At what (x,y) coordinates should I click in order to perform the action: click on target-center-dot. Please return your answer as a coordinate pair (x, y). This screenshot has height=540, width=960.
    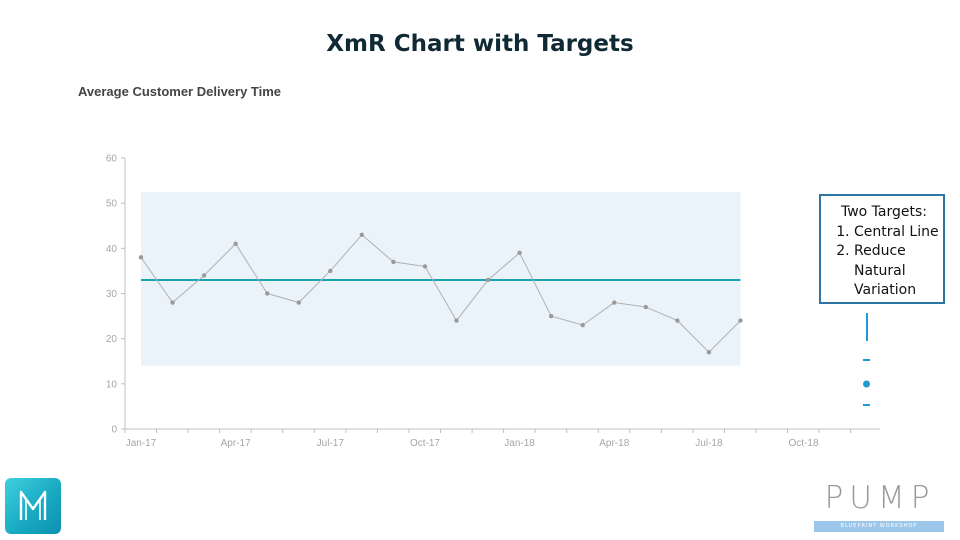
    Looking at the image, I should click on (866, 384).